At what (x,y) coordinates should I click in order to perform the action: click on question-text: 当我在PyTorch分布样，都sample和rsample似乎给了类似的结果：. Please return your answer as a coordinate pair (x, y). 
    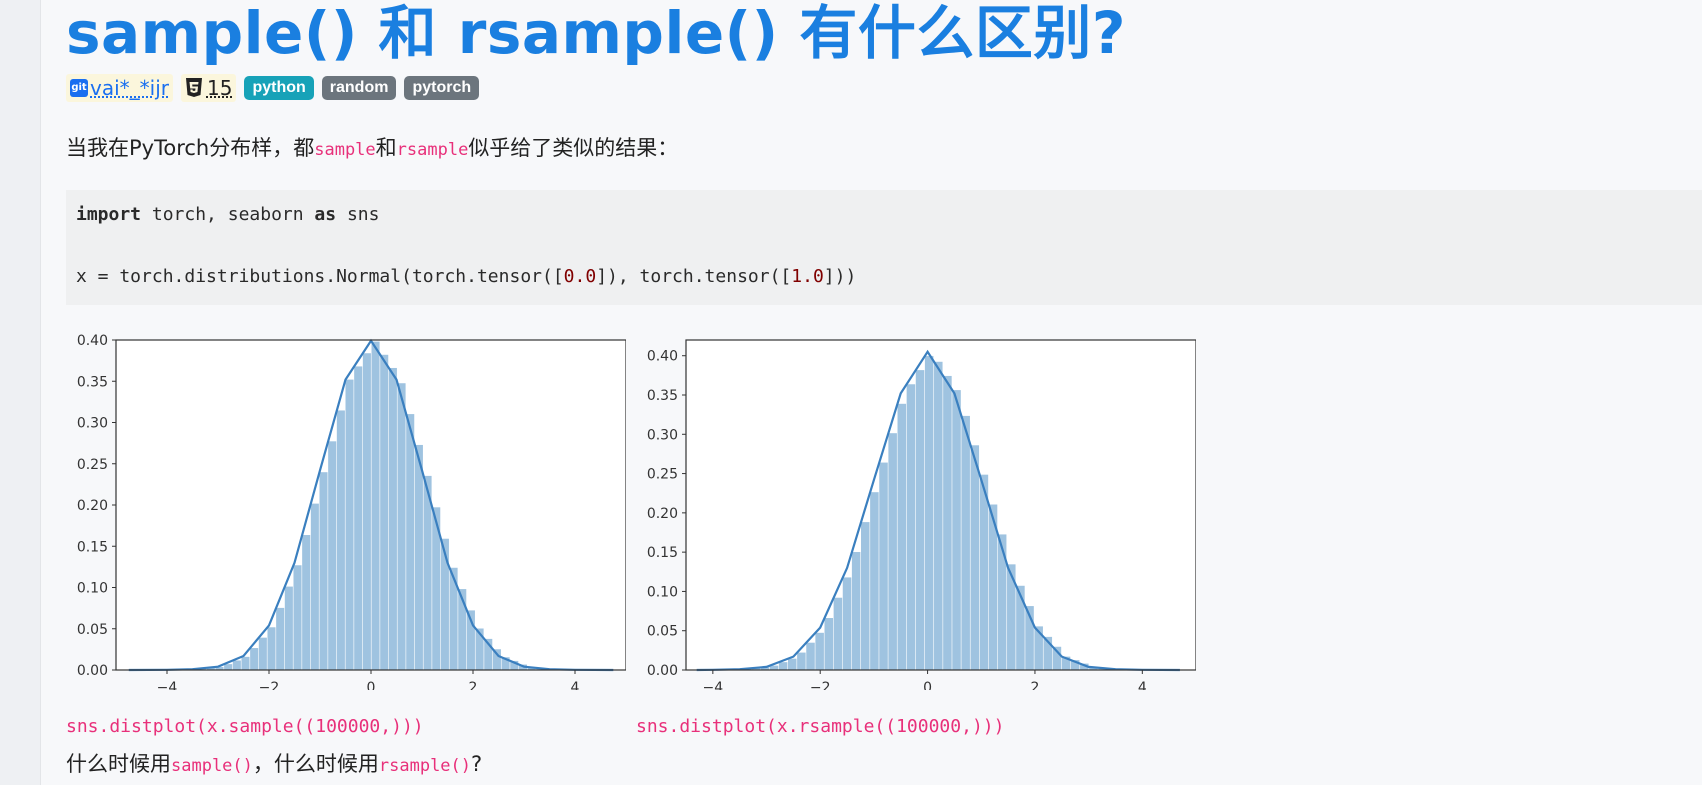
    Looking at the image, I should click on (372, 147).